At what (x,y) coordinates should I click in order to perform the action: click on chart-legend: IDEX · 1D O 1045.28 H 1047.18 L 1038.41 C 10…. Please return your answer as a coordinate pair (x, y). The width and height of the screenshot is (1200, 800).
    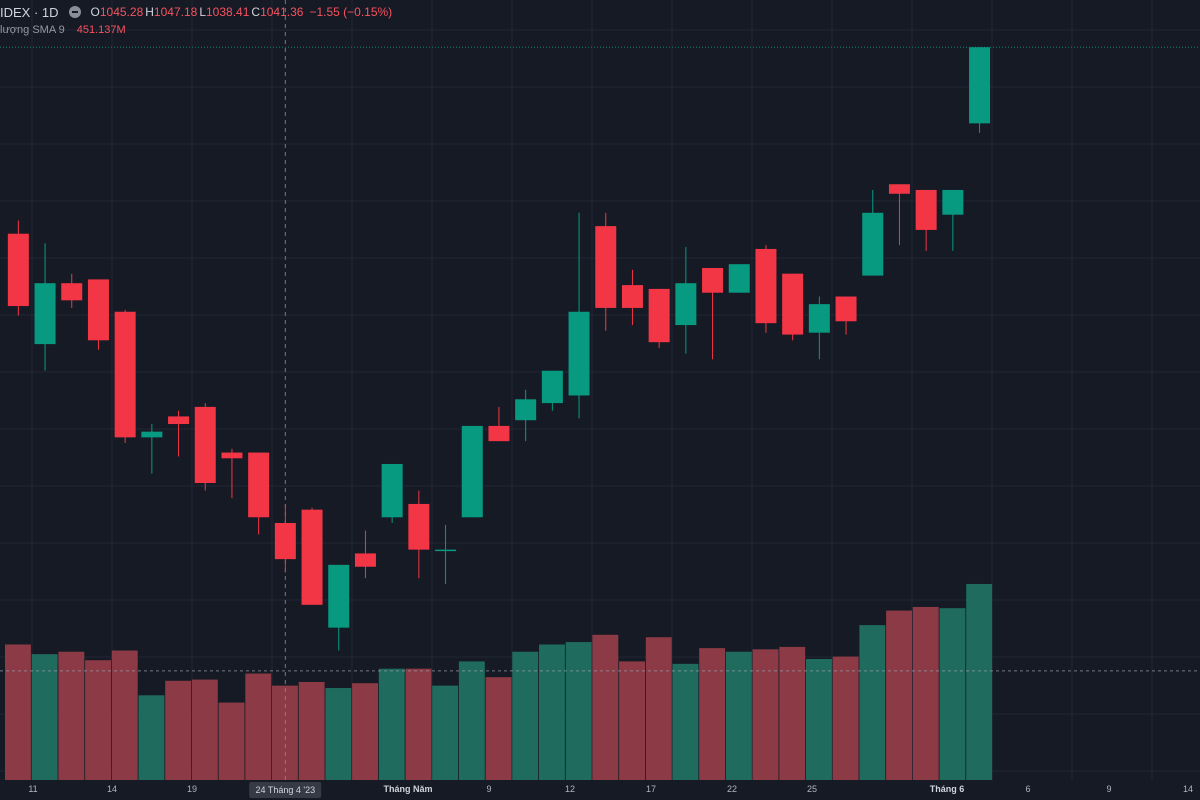
    Looking at the image, I should click on (300, 20).